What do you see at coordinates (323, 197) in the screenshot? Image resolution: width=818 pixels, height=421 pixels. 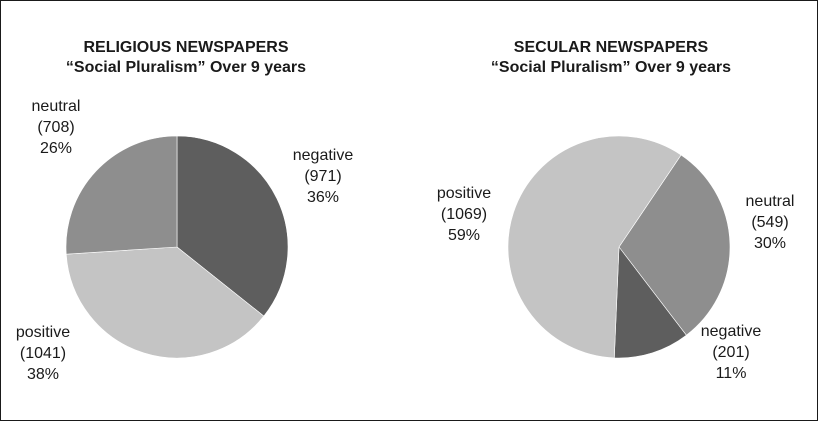 I see `slice-label-percent: 36%` at bounding box center [323, 197].